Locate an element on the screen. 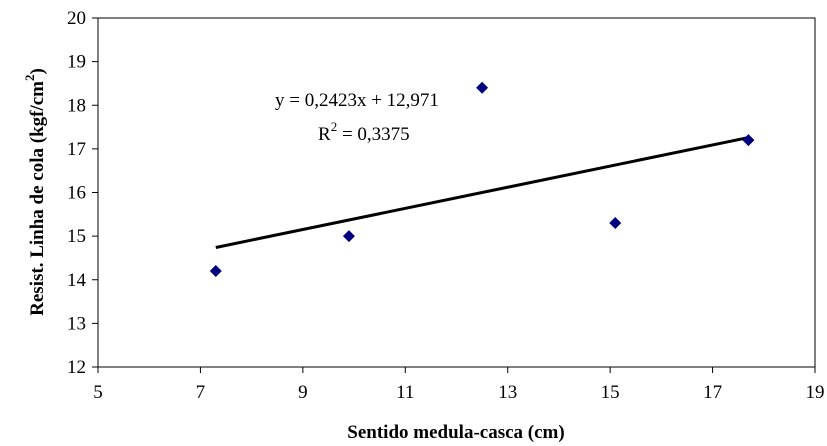  x-tick-label: 19 is located at coordinates (815, 392).